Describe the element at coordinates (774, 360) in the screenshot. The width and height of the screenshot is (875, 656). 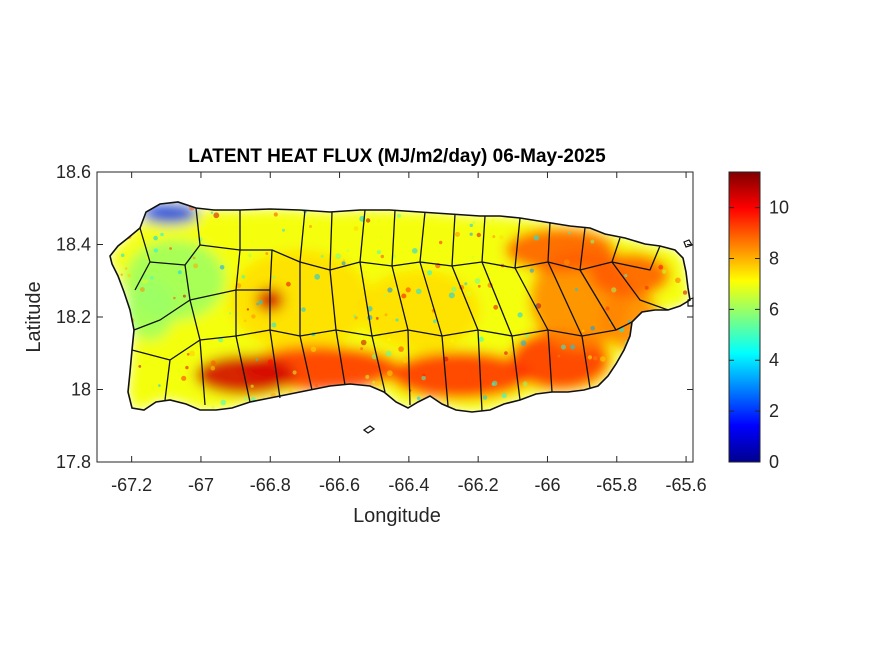
I see `colorbar-tick-label: 4` at that location.